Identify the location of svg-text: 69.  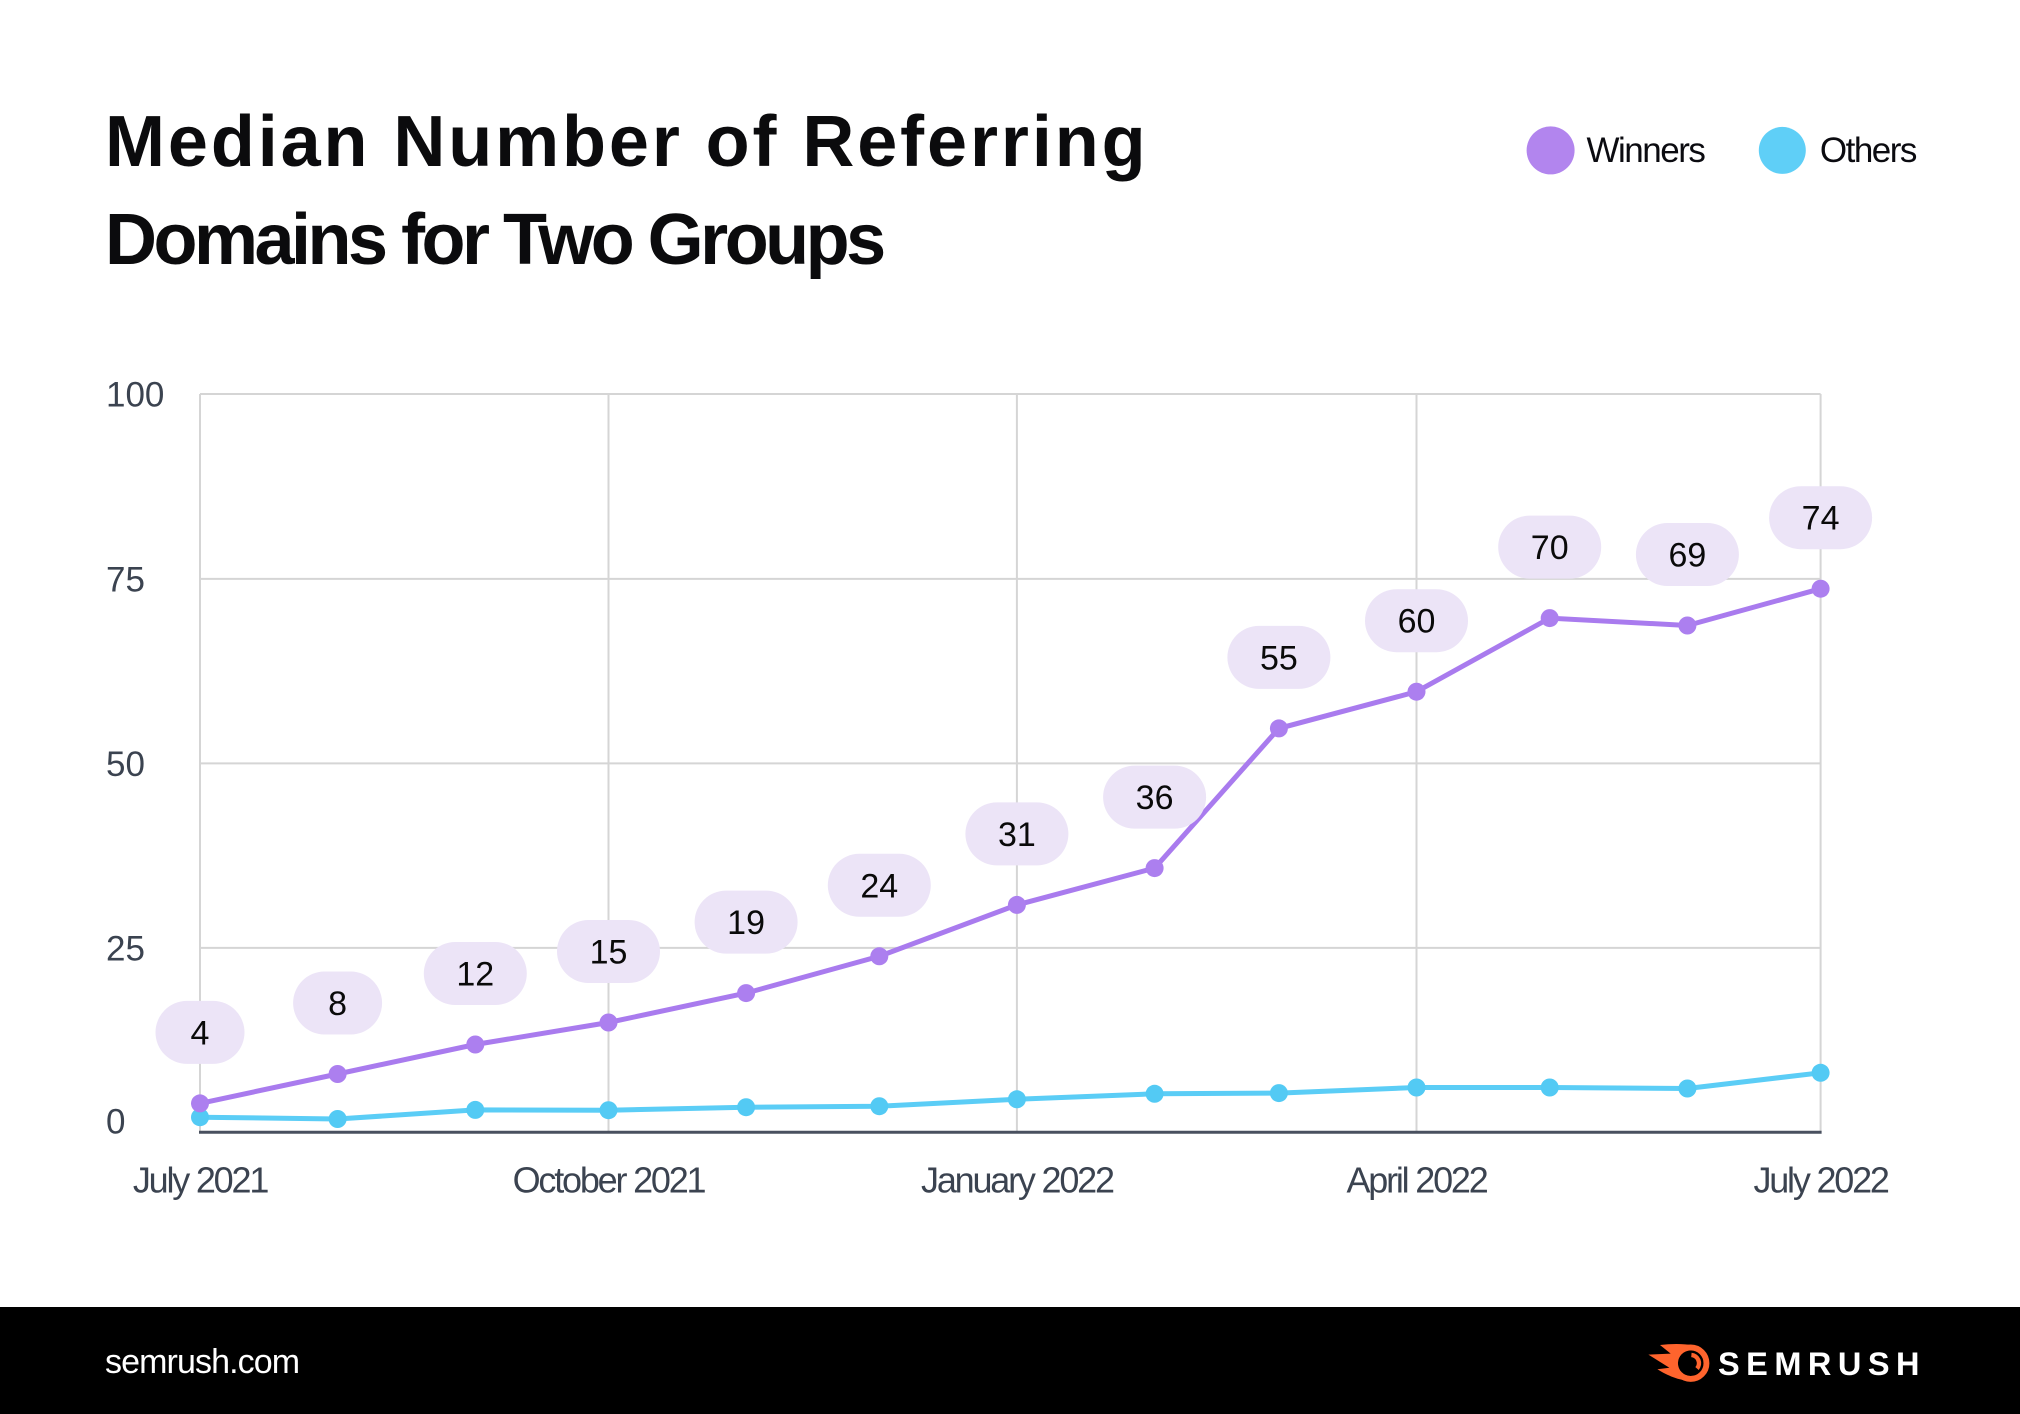
(1687, 556).